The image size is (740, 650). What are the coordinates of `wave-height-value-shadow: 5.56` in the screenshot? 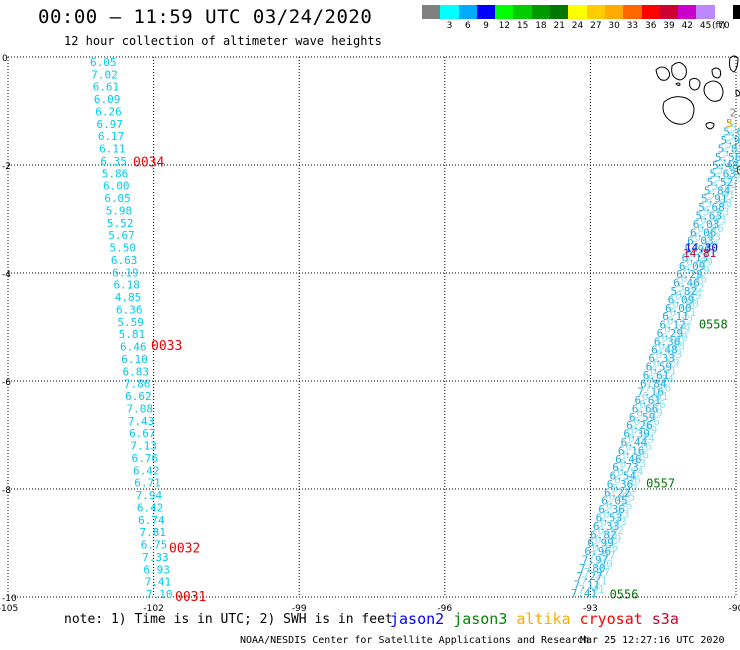 It's located at (731, 153).